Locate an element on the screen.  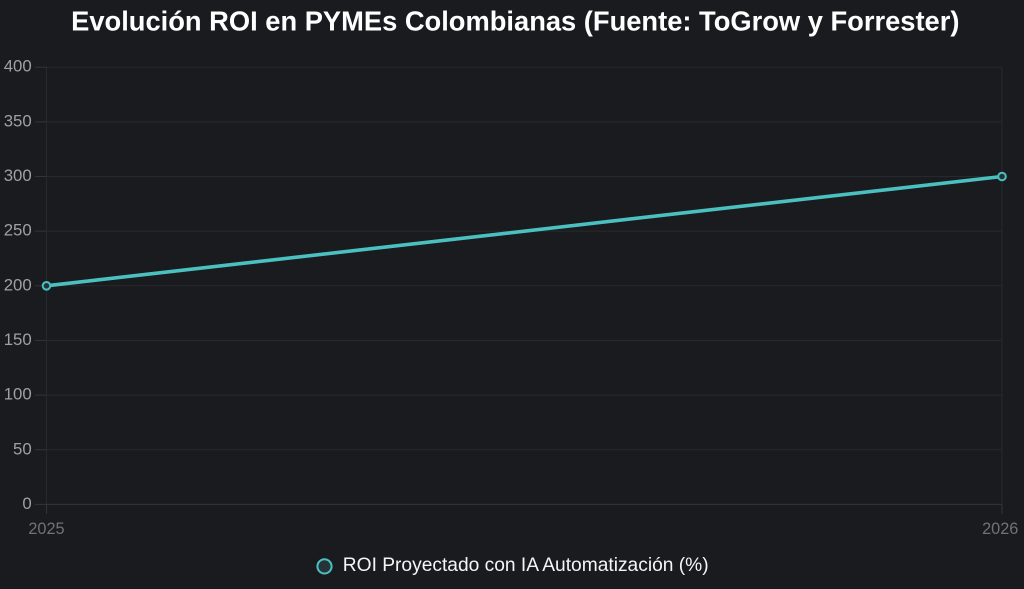
svg-text: 350 is located at coordinates (18, 120).